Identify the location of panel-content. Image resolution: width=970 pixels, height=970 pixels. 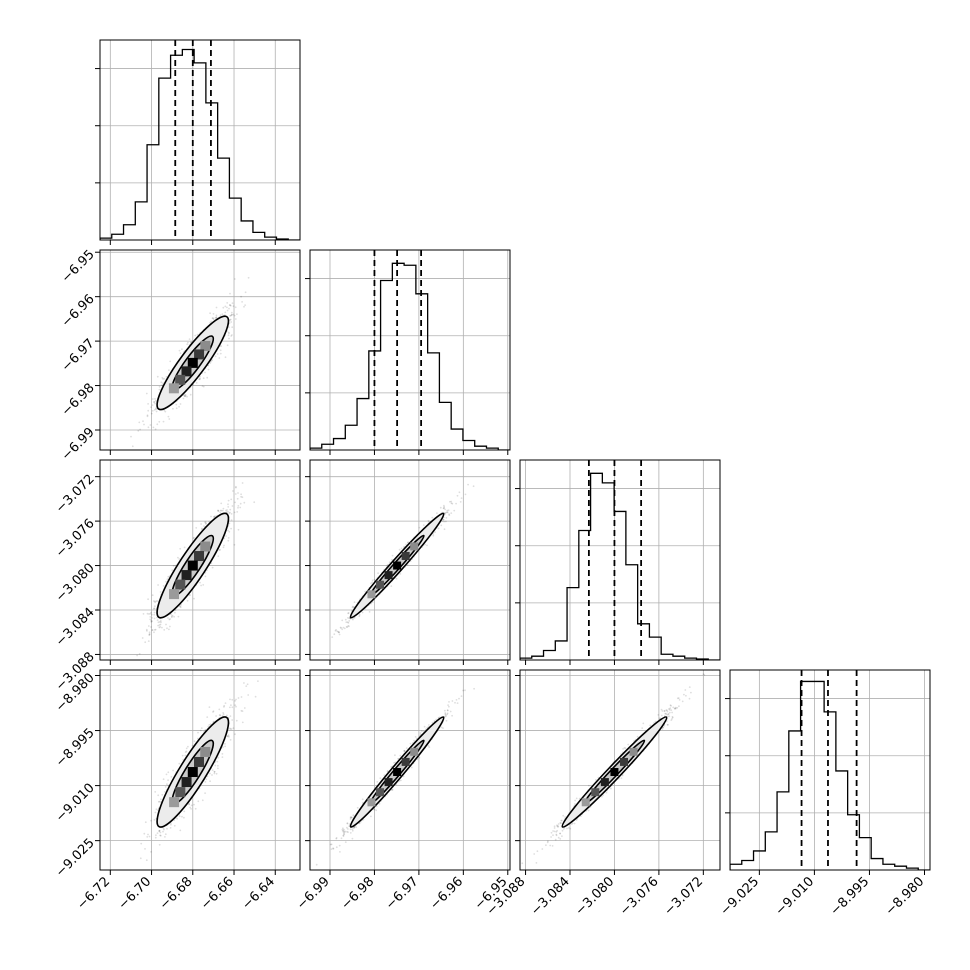
(200, 350).